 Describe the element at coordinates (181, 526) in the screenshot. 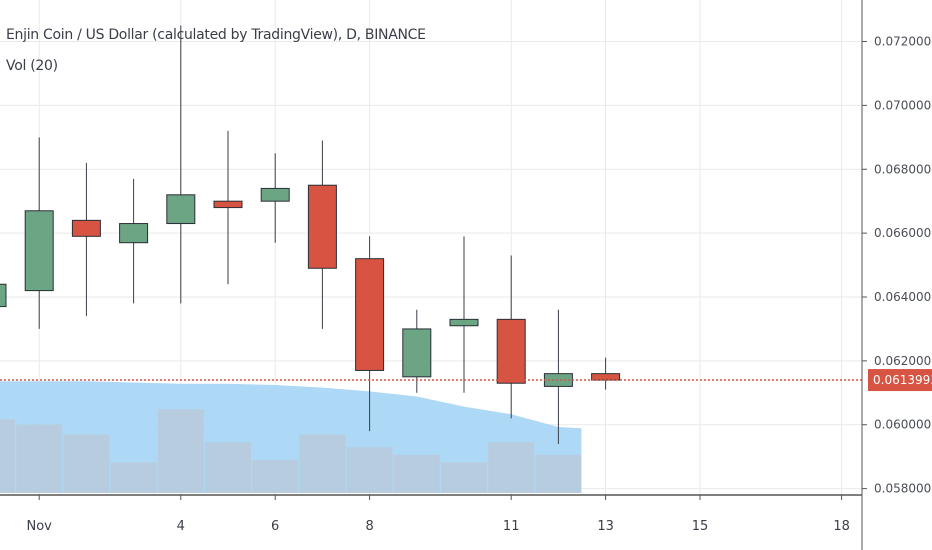

I see `x-tick-label: 4` at that location.